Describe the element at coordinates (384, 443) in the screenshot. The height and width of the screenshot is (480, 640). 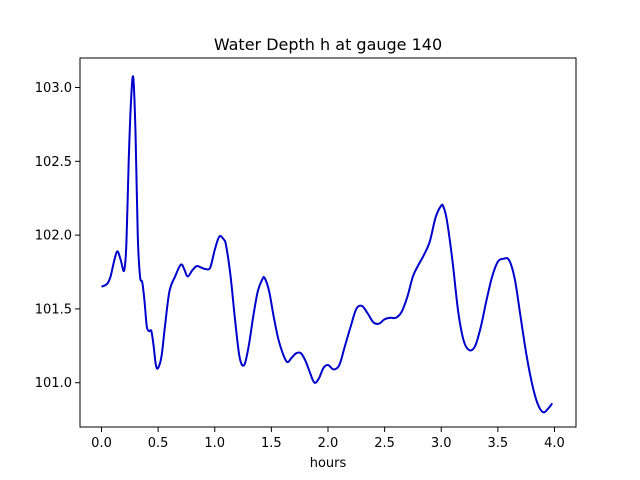
I see `x-tick-label: 2.5` at that location.